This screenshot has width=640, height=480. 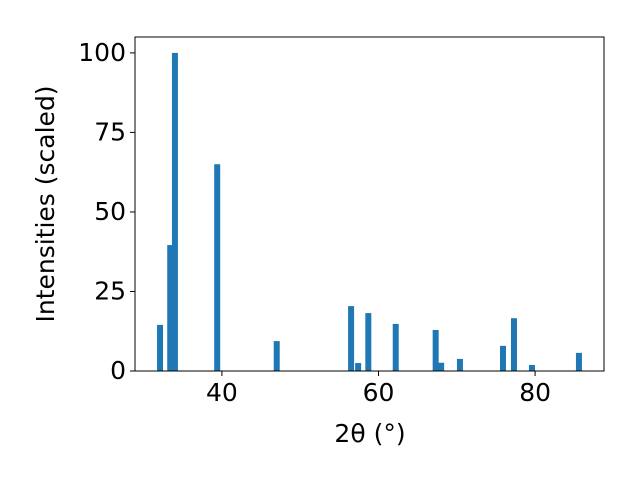 What do you see at coordinates (379, 392) in the screenshot?
I see `x-tick-label: 60` at bounding box center [379, 392].